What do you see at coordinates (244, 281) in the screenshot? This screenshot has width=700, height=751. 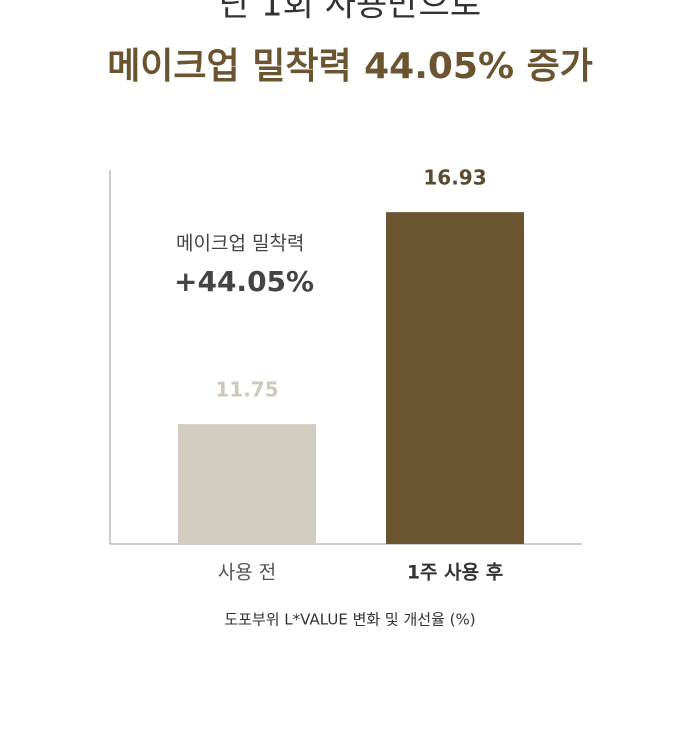 I see `annotation-value: +44.05%` at bounding box center [244, 281].